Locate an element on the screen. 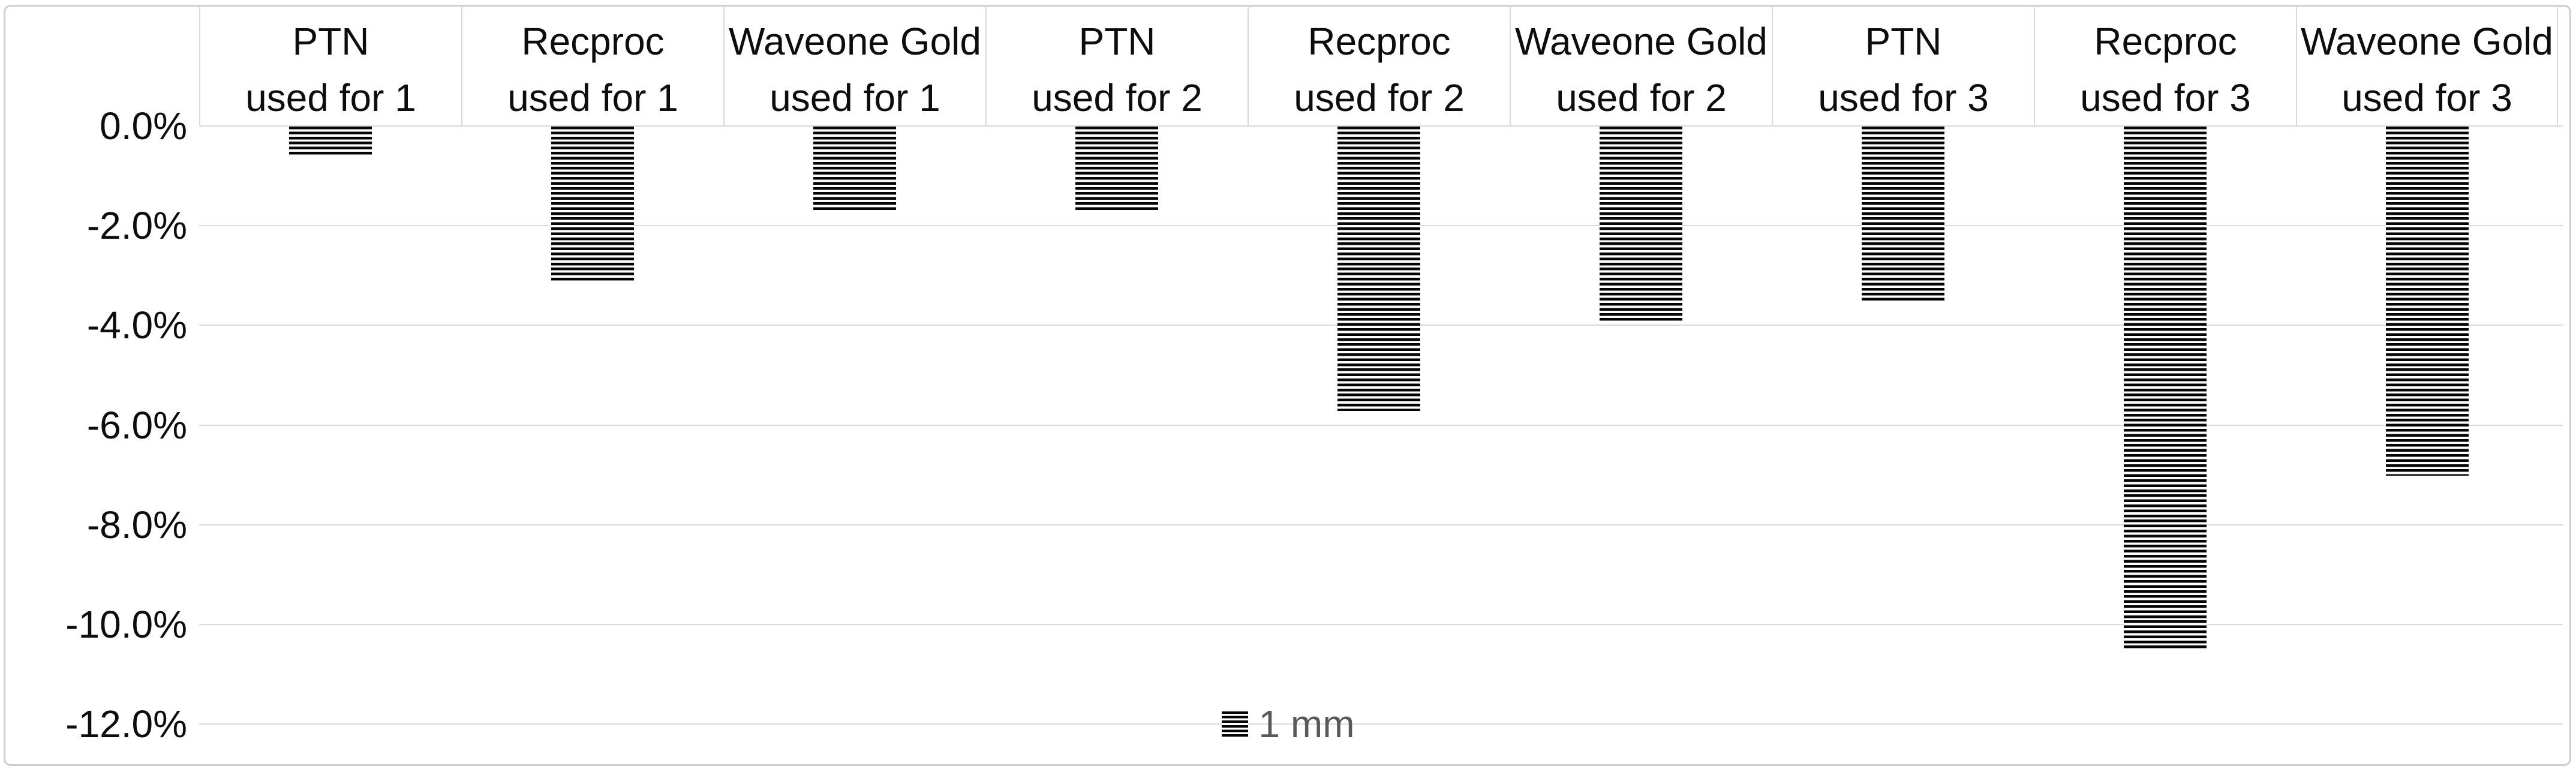 This screenshot has height=772, width=2576. y-axis-tick-label: -10.0% is located at coordinates (126, 624).